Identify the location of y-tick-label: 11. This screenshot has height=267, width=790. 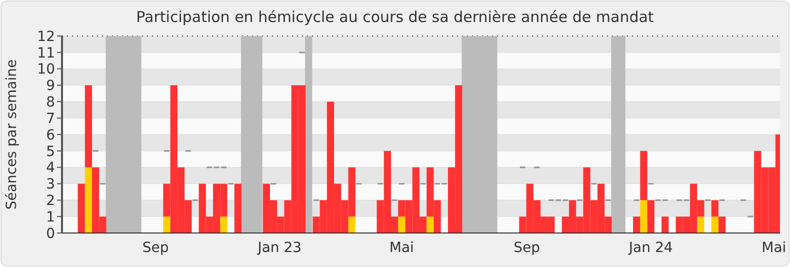
(46, 53).